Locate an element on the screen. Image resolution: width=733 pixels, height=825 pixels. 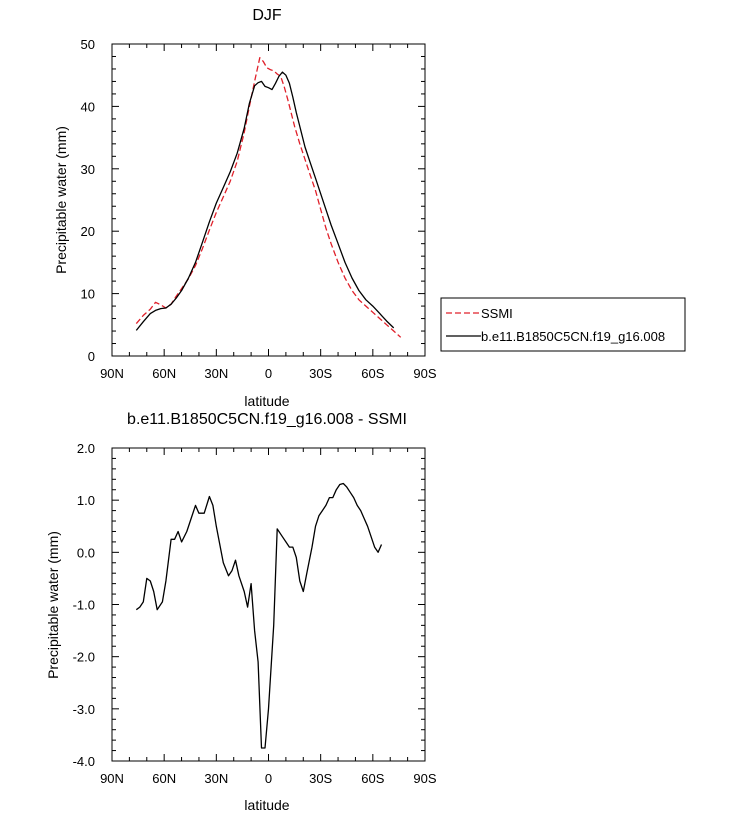
legend-label-ssmi: SSMI is located at coordinates (497, 313).